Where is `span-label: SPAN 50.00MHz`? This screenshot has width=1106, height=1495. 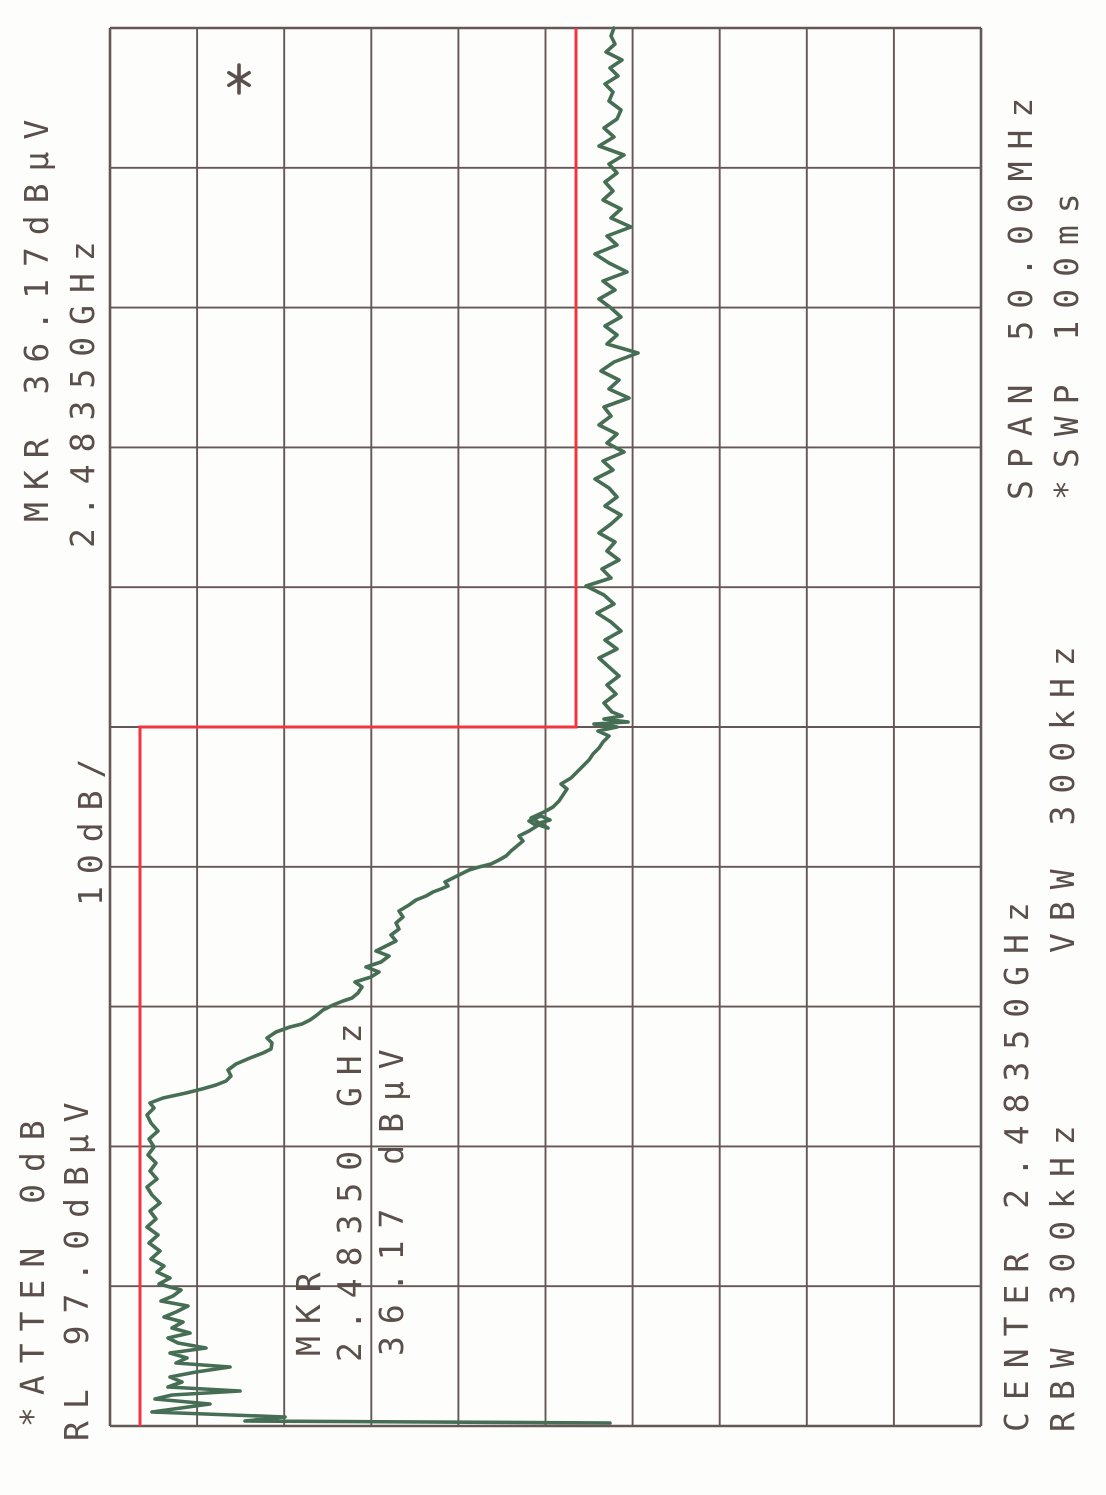
span-label: SPAN 50.00MHz is located at coordinates (1020, 292).